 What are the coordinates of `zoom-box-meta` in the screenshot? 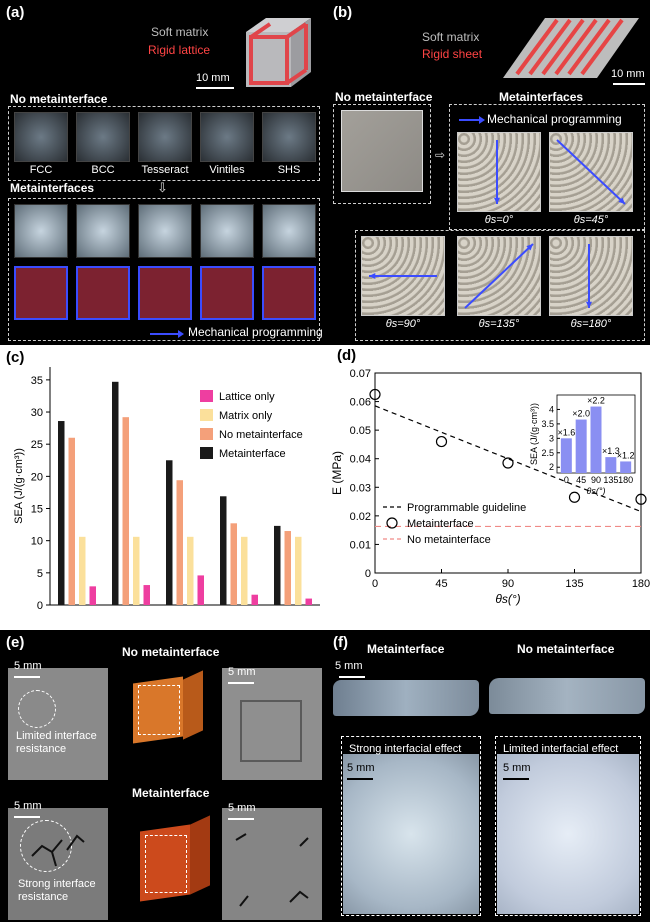 It's located at (411, 826).